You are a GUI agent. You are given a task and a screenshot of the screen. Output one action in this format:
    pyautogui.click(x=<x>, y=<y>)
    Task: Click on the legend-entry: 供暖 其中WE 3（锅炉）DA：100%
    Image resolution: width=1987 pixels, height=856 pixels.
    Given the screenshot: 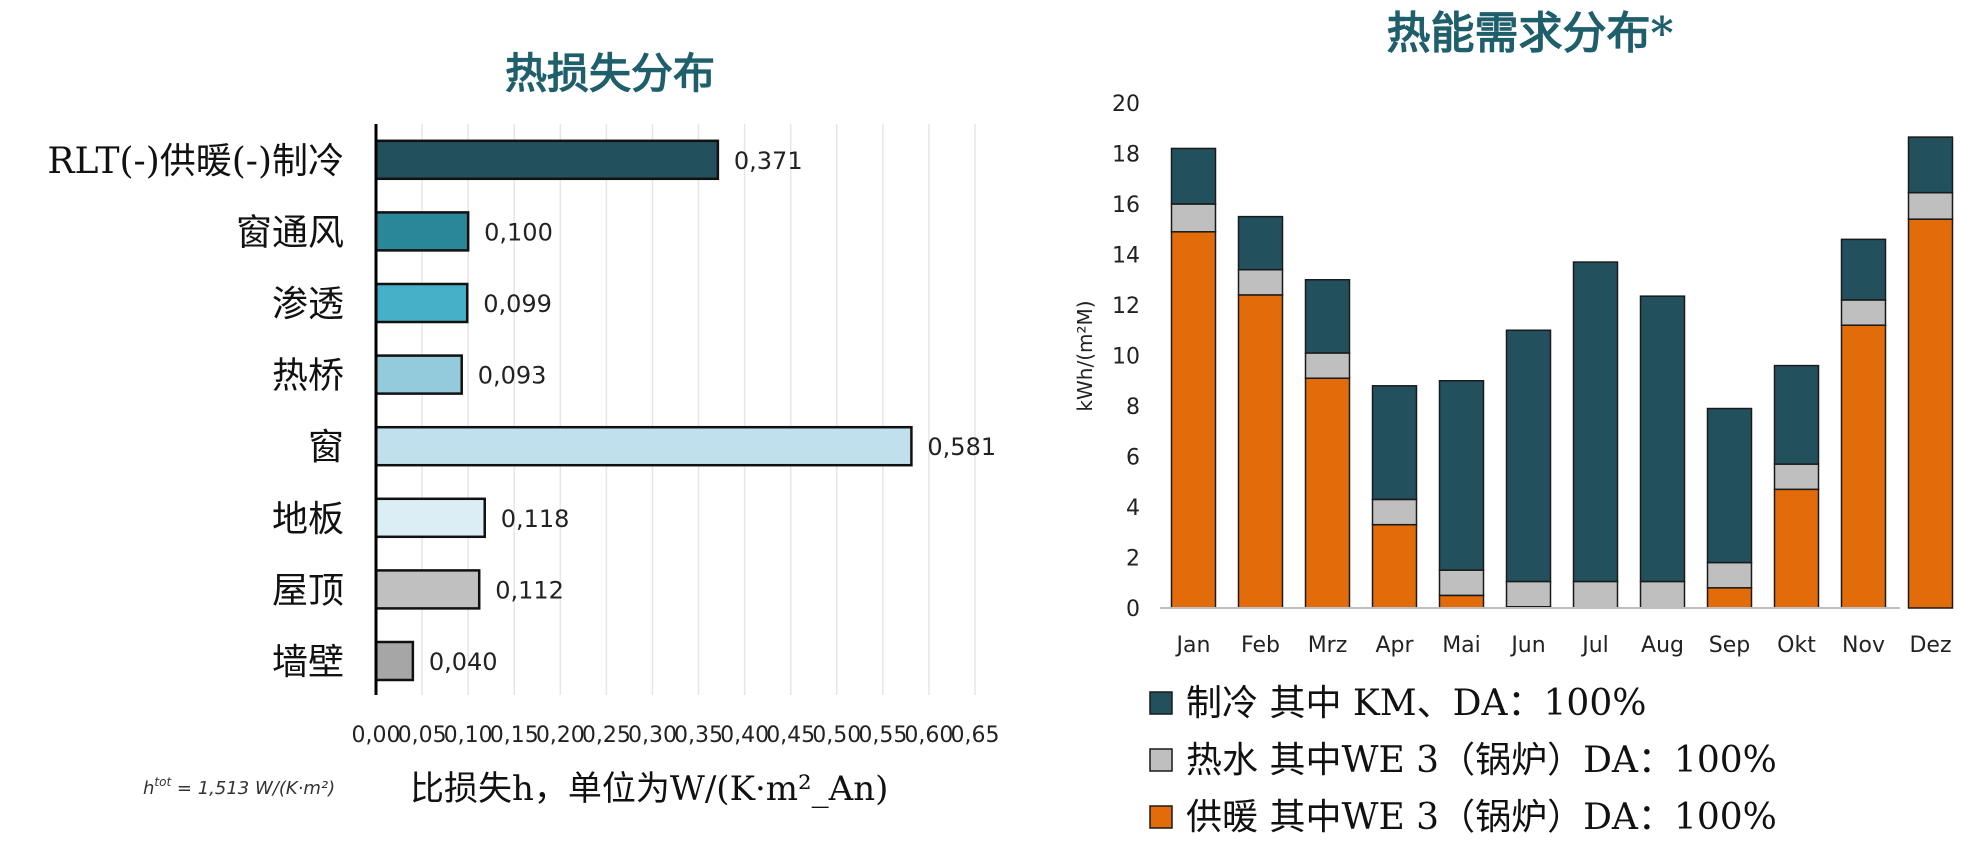 What is the action you would take?
    pyautogui.click(x=1481, y=817)
    